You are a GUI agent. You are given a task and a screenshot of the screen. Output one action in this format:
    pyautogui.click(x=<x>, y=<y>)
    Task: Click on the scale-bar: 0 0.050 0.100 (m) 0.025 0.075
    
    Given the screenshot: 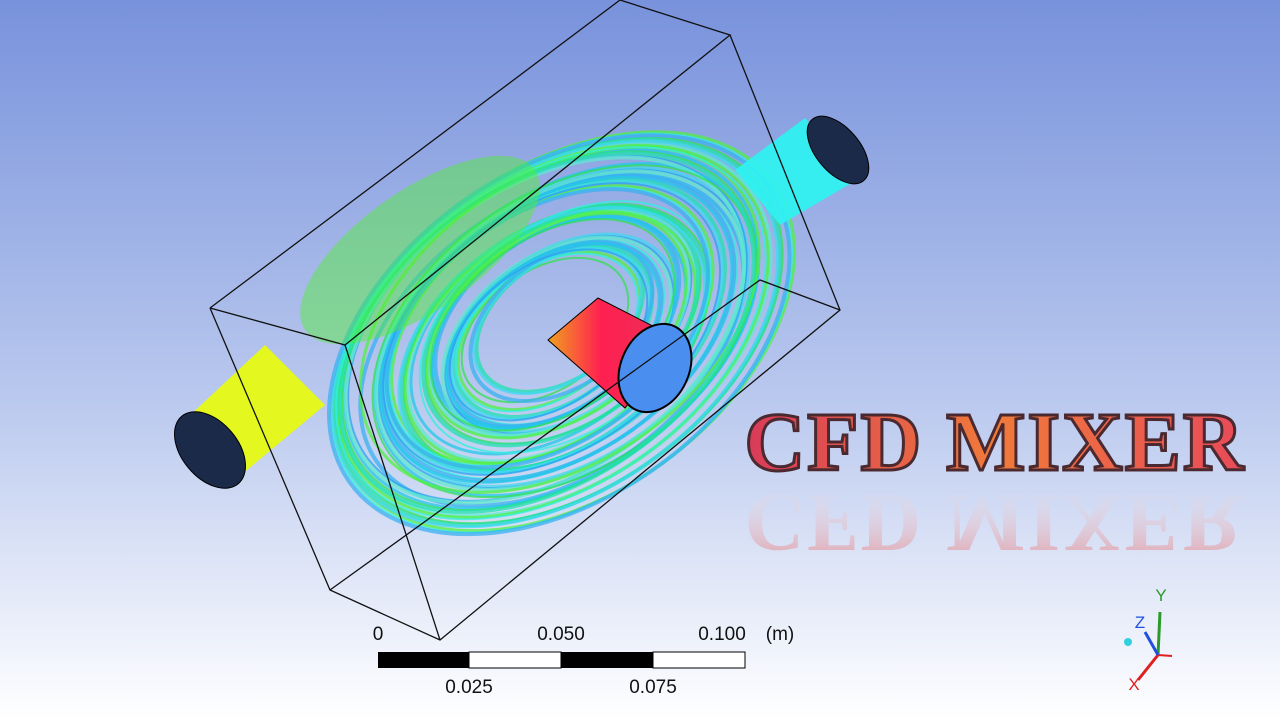 What is the action you would take?
    pyautogui.click(x=584, y=661)
    